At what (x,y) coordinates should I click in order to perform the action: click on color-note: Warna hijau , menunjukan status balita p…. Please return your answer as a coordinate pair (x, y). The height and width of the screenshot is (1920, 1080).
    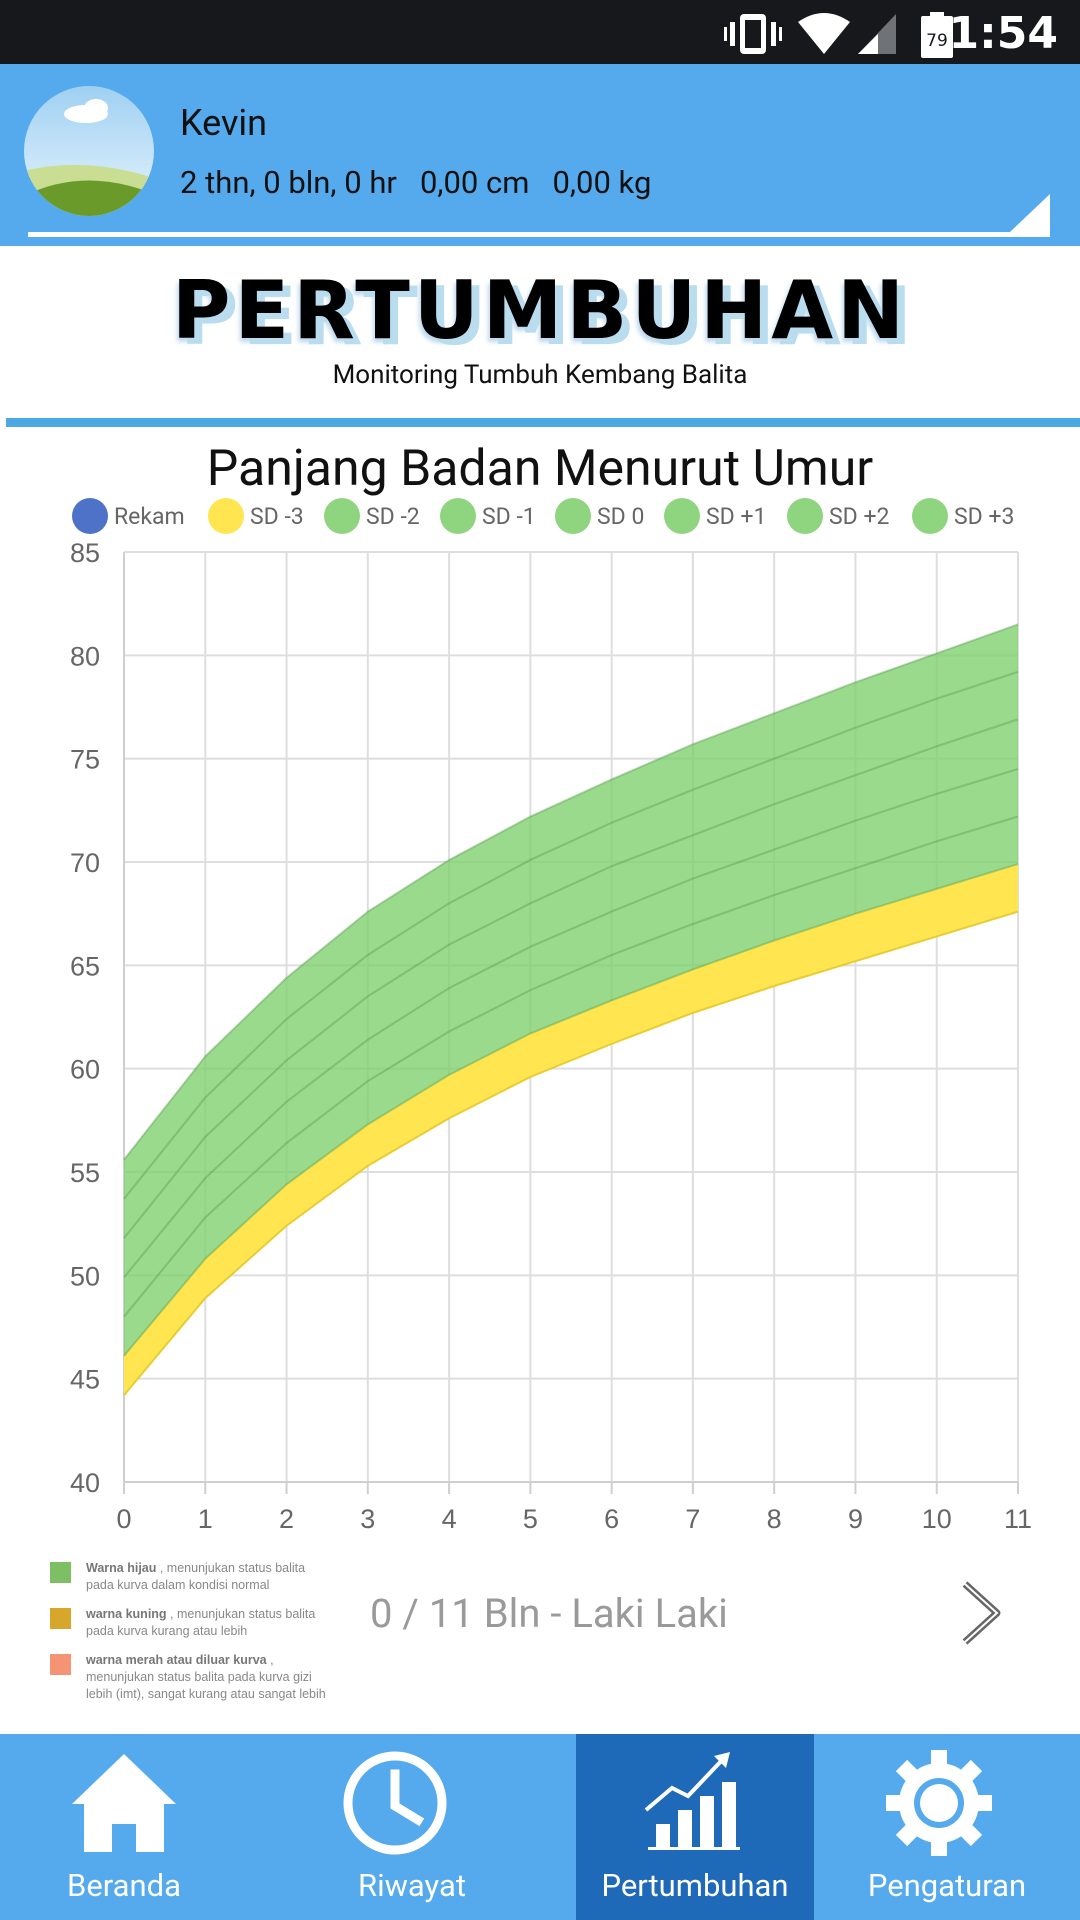
    Looking at the image, I should click on (190, 1577).